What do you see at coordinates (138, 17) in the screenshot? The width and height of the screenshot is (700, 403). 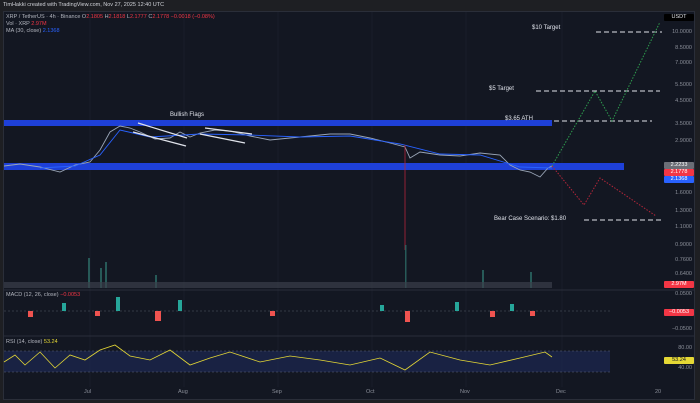 I see `legend-value: 2.1777` at bounding box center [138, 17].